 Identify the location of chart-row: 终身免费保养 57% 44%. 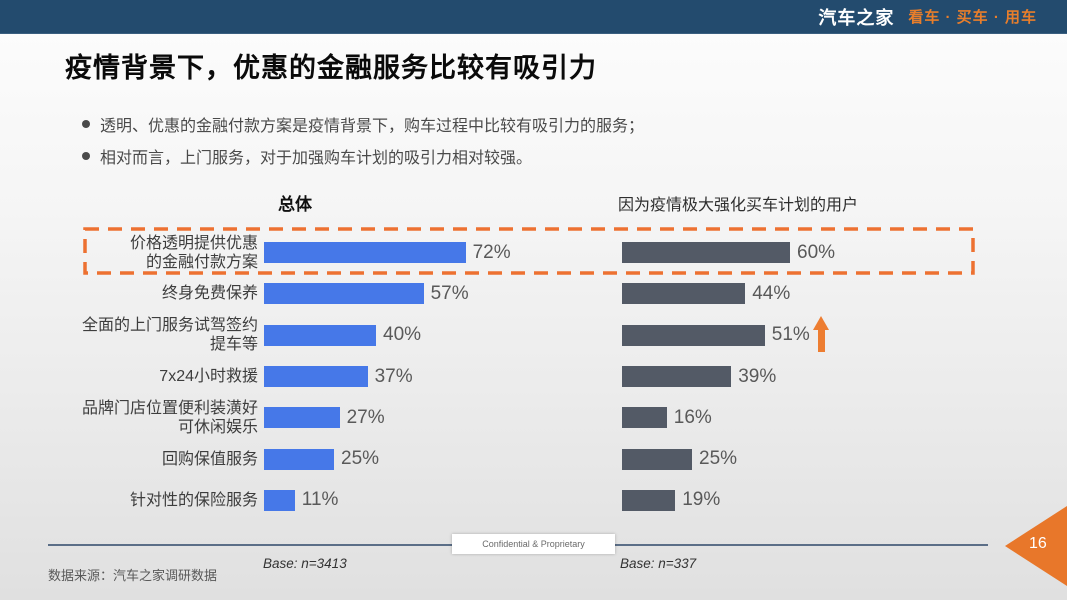
(533, 293).